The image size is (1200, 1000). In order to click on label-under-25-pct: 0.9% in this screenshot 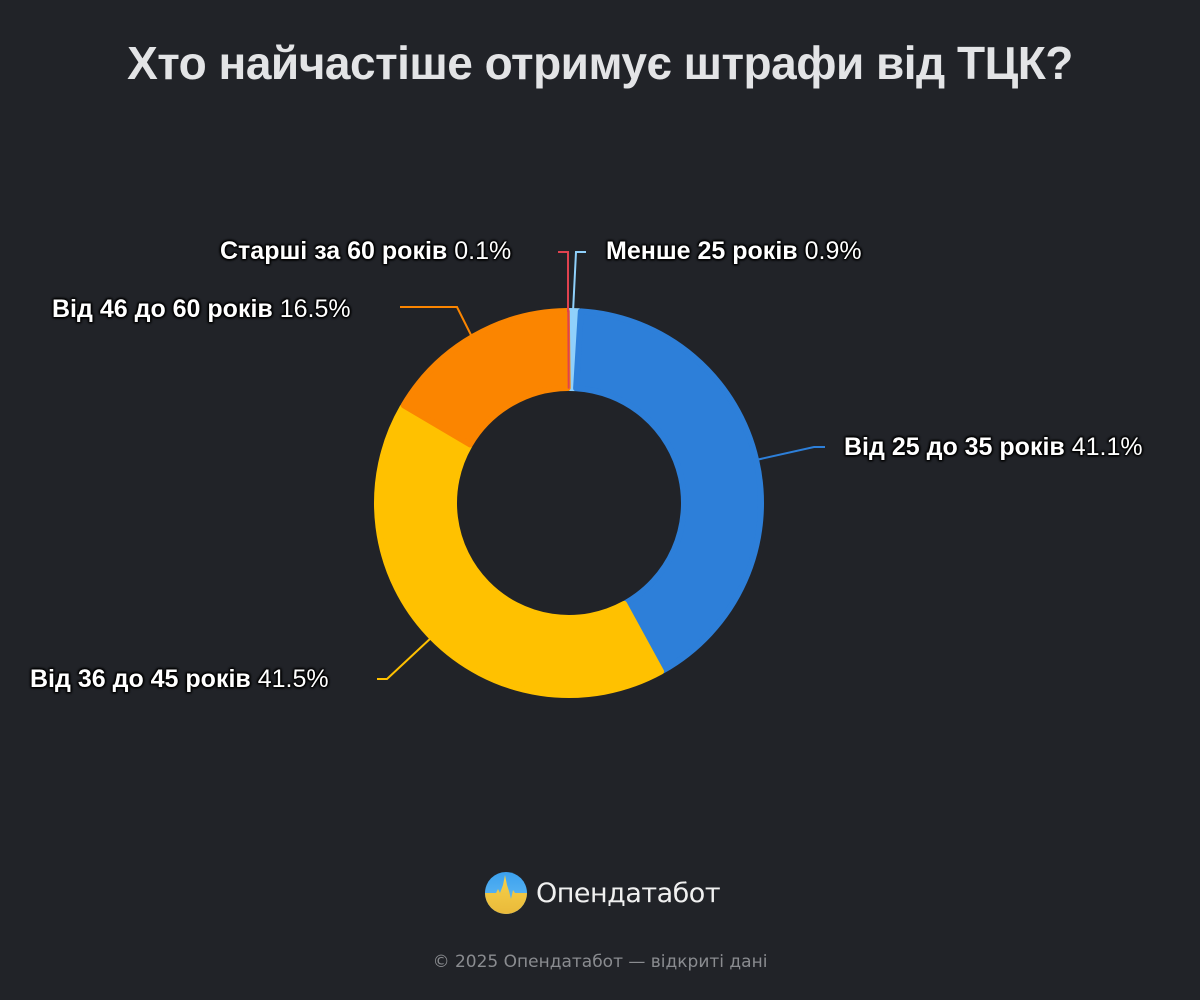, I will do `click(833, 251)`.